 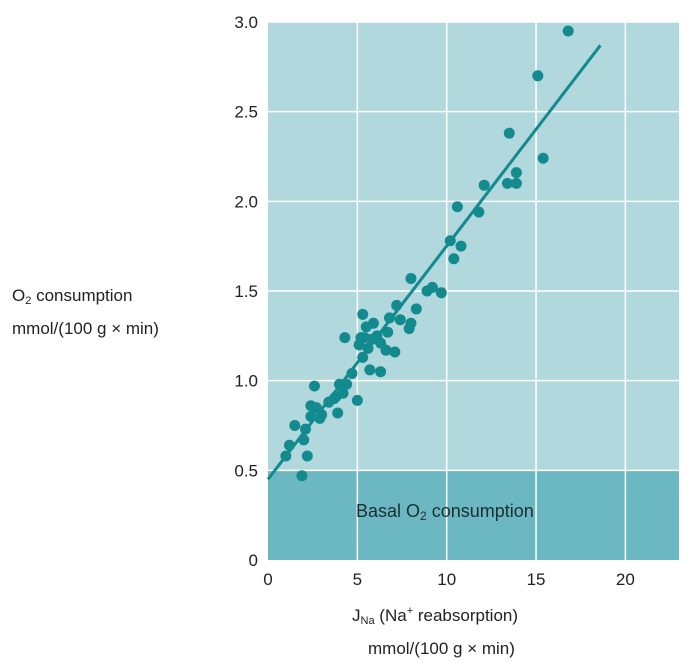 What do you see at coordinates (445, 512) in the screenshot?
I see `basal-region-label: Basal O2 consumption` at bounding box center [445, 512].